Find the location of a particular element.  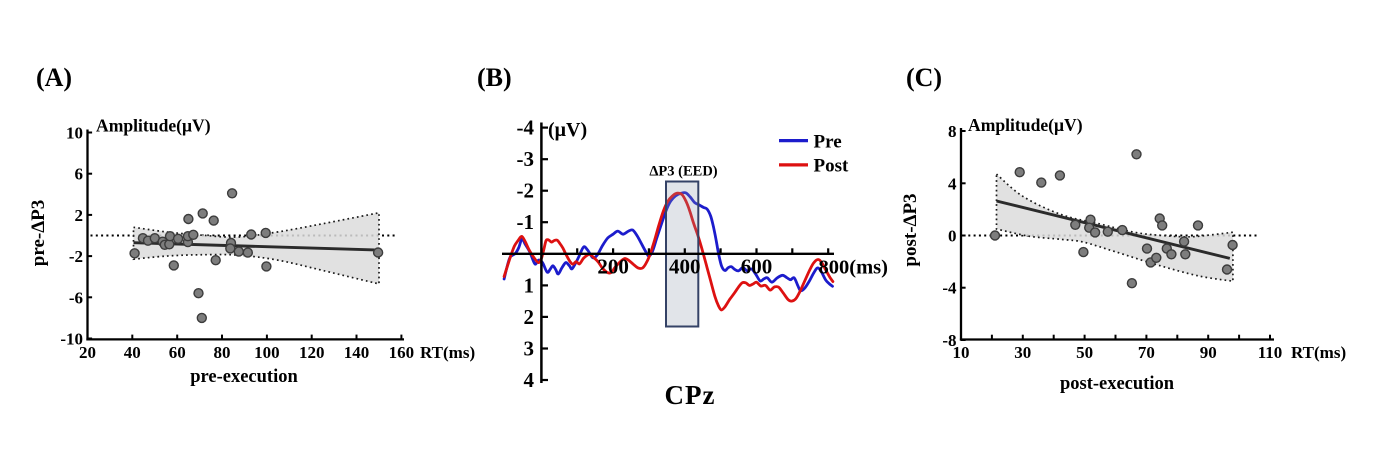

svg-text: -8 is located at coordinates (949, 340).